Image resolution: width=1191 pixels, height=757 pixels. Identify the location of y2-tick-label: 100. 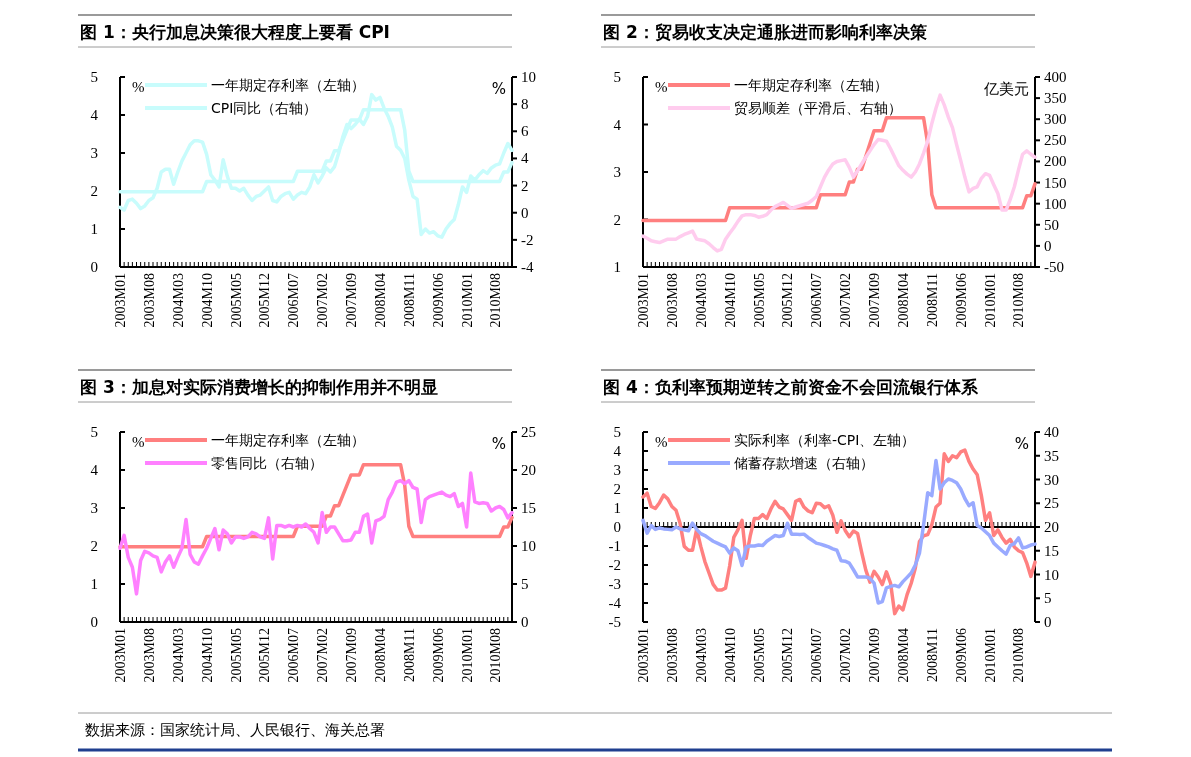
(1055, 203).